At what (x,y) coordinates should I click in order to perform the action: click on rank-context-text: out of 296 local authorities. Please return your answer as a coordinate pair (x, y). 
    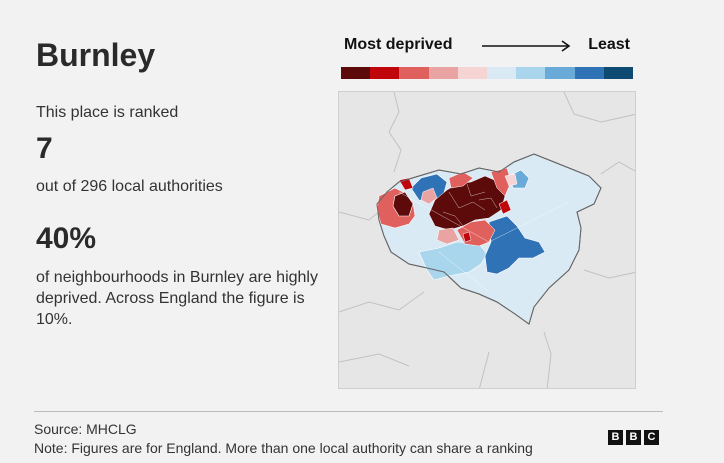
    Looking at the image, I should click on (129, 186).